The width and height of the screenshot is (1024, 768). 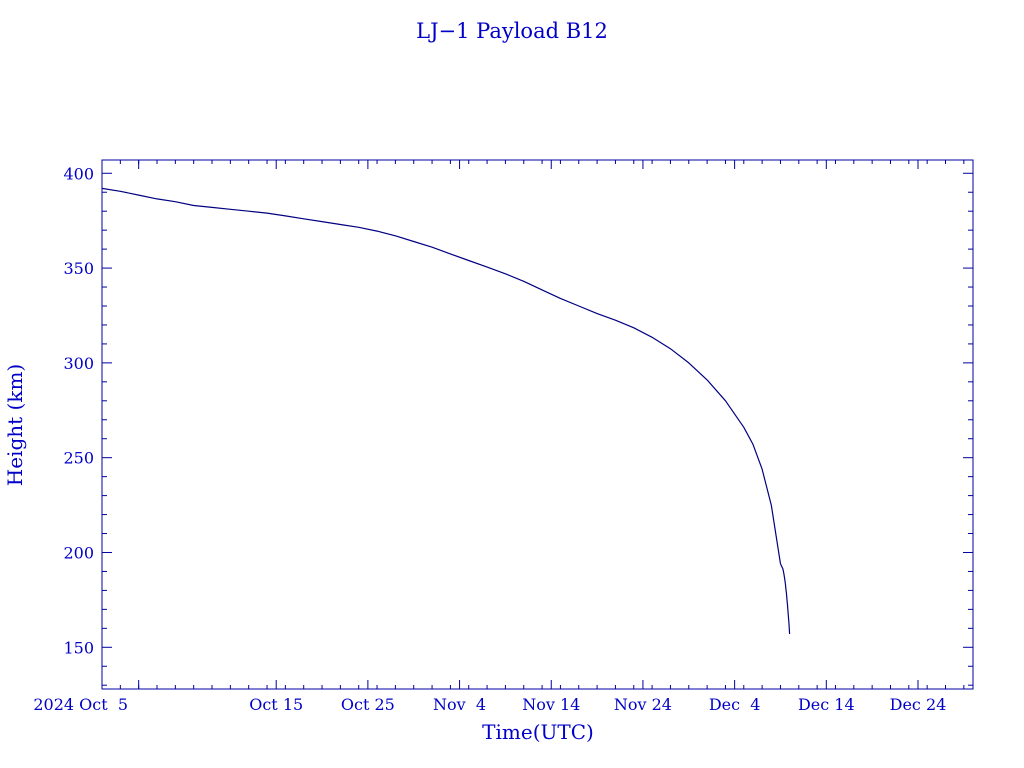 What do you see at coordinates (551, 704) in the screenshot?
I see `x-tick-label: Nov 14` at bounding box center [551, 704].